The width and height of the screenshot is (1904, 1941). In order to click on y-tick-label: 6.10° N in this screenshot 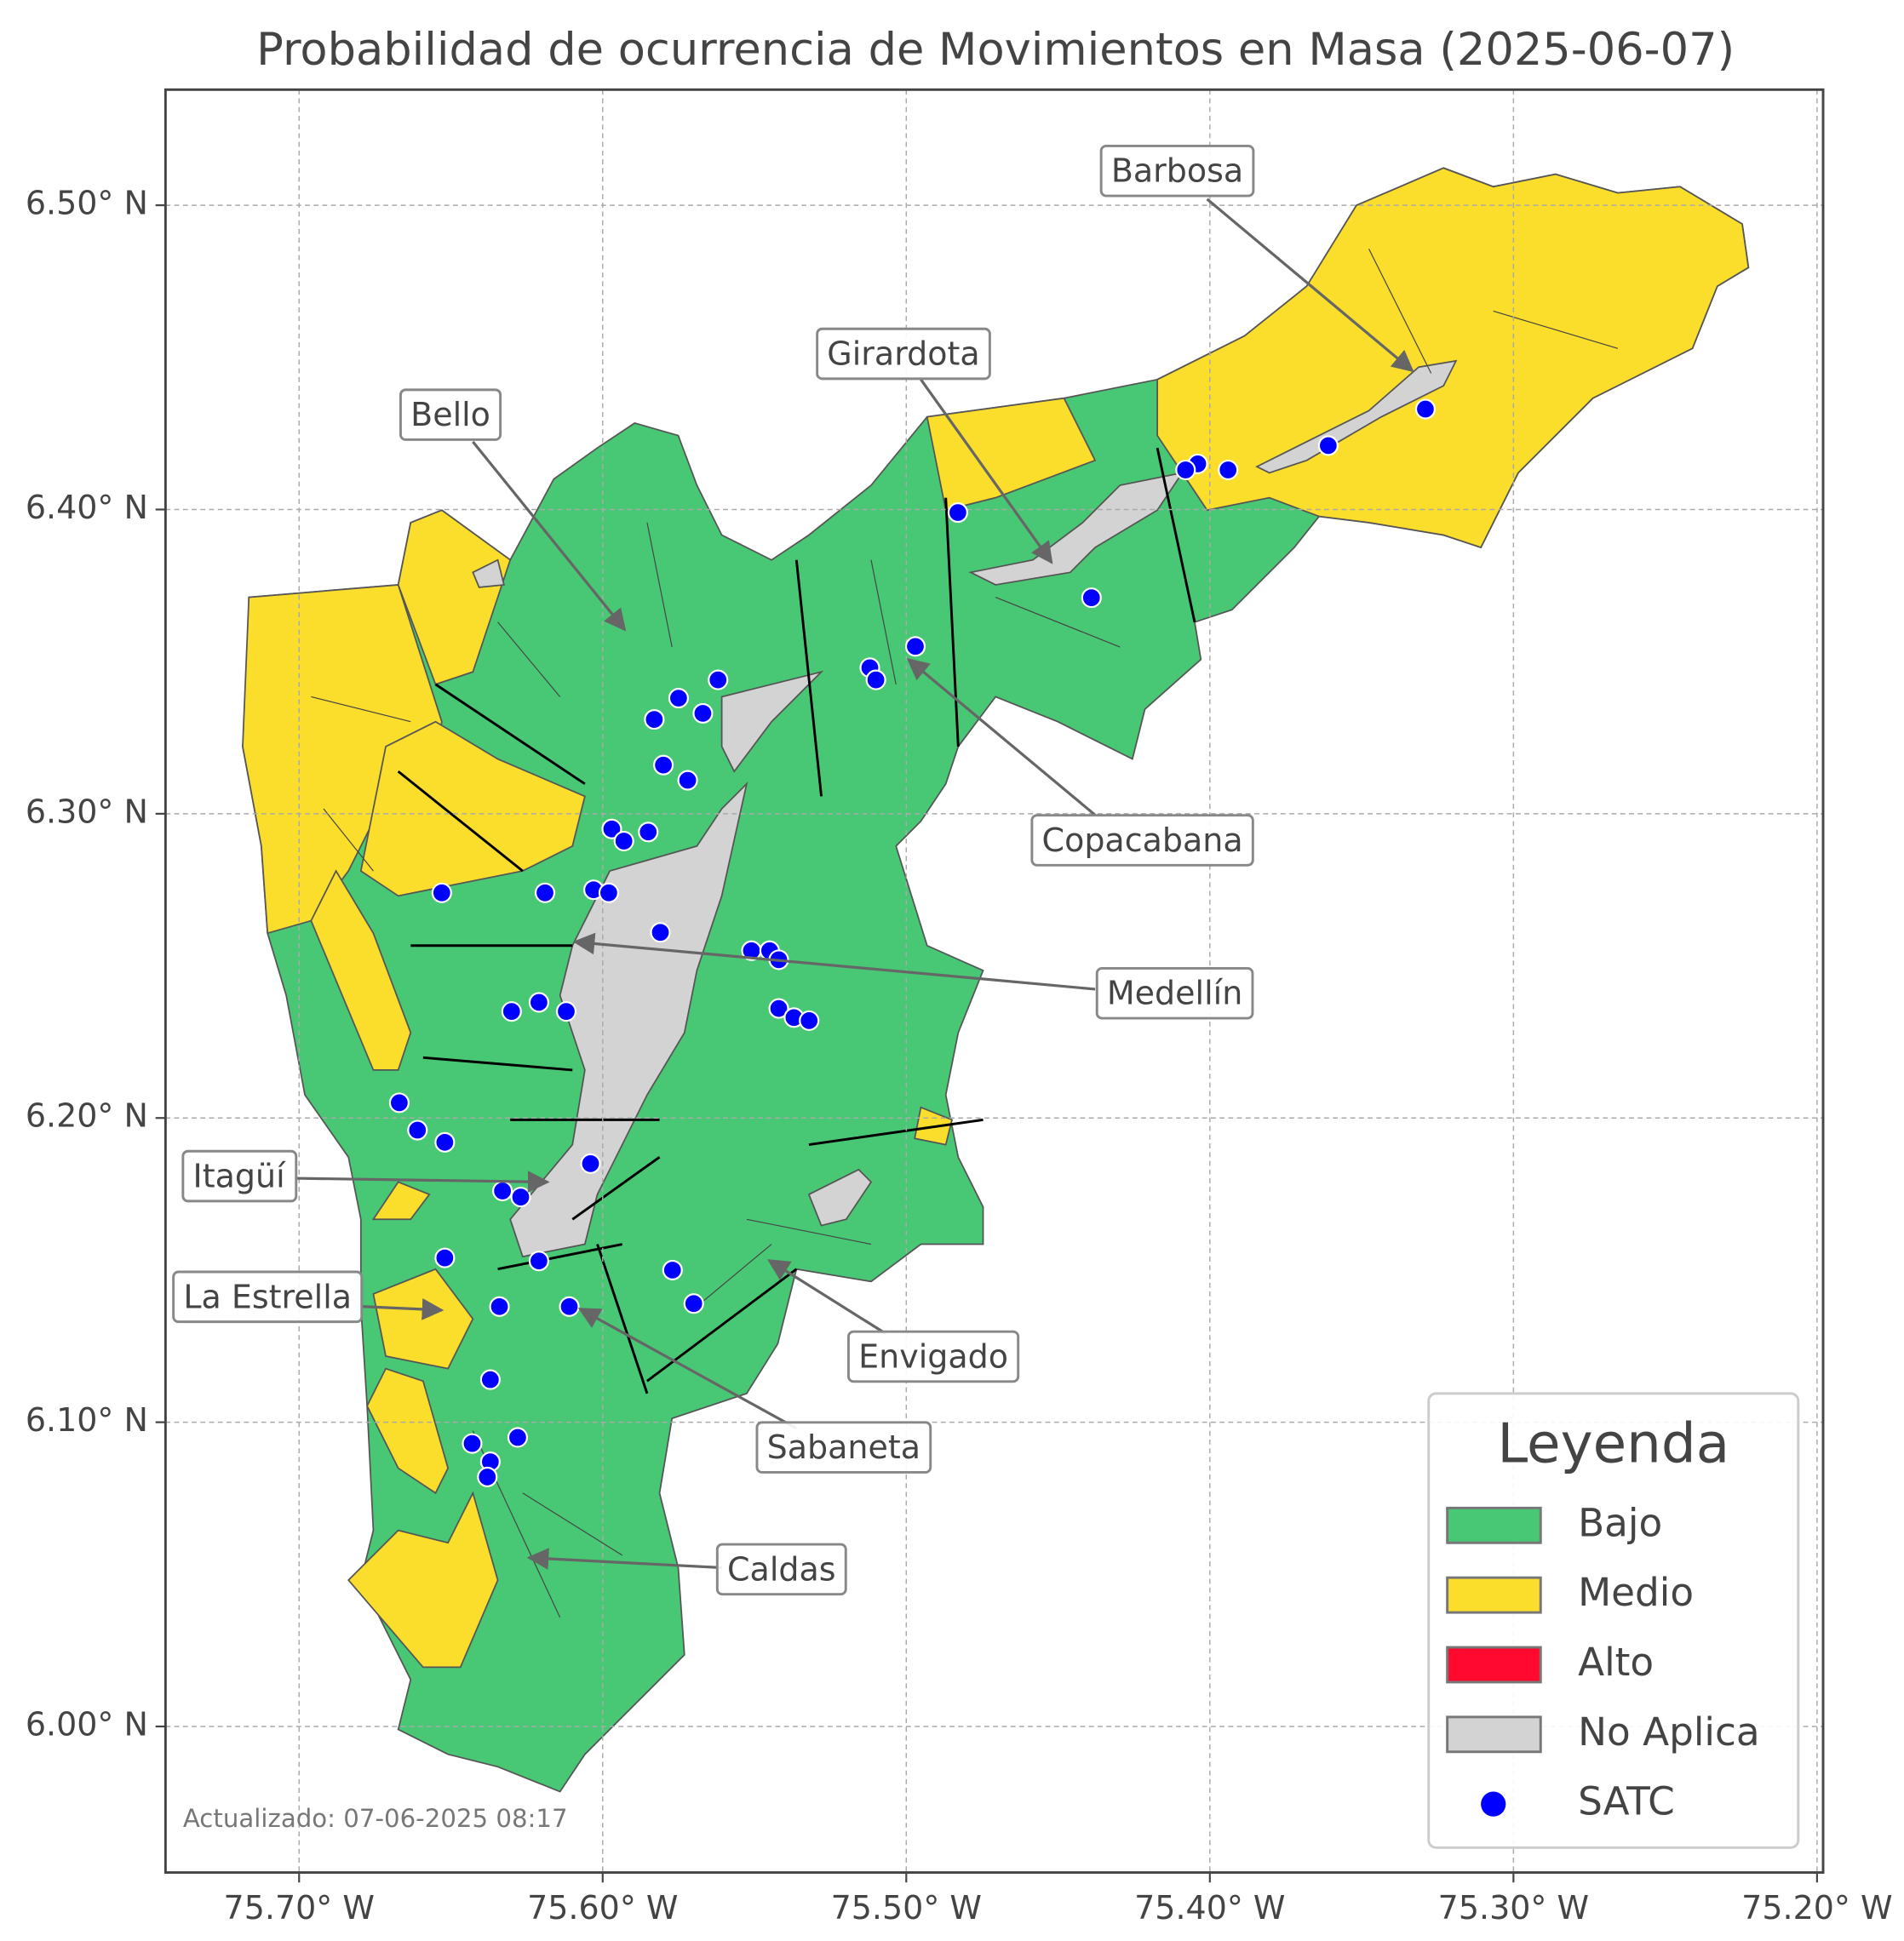, I will do `click(87, 1420)`.